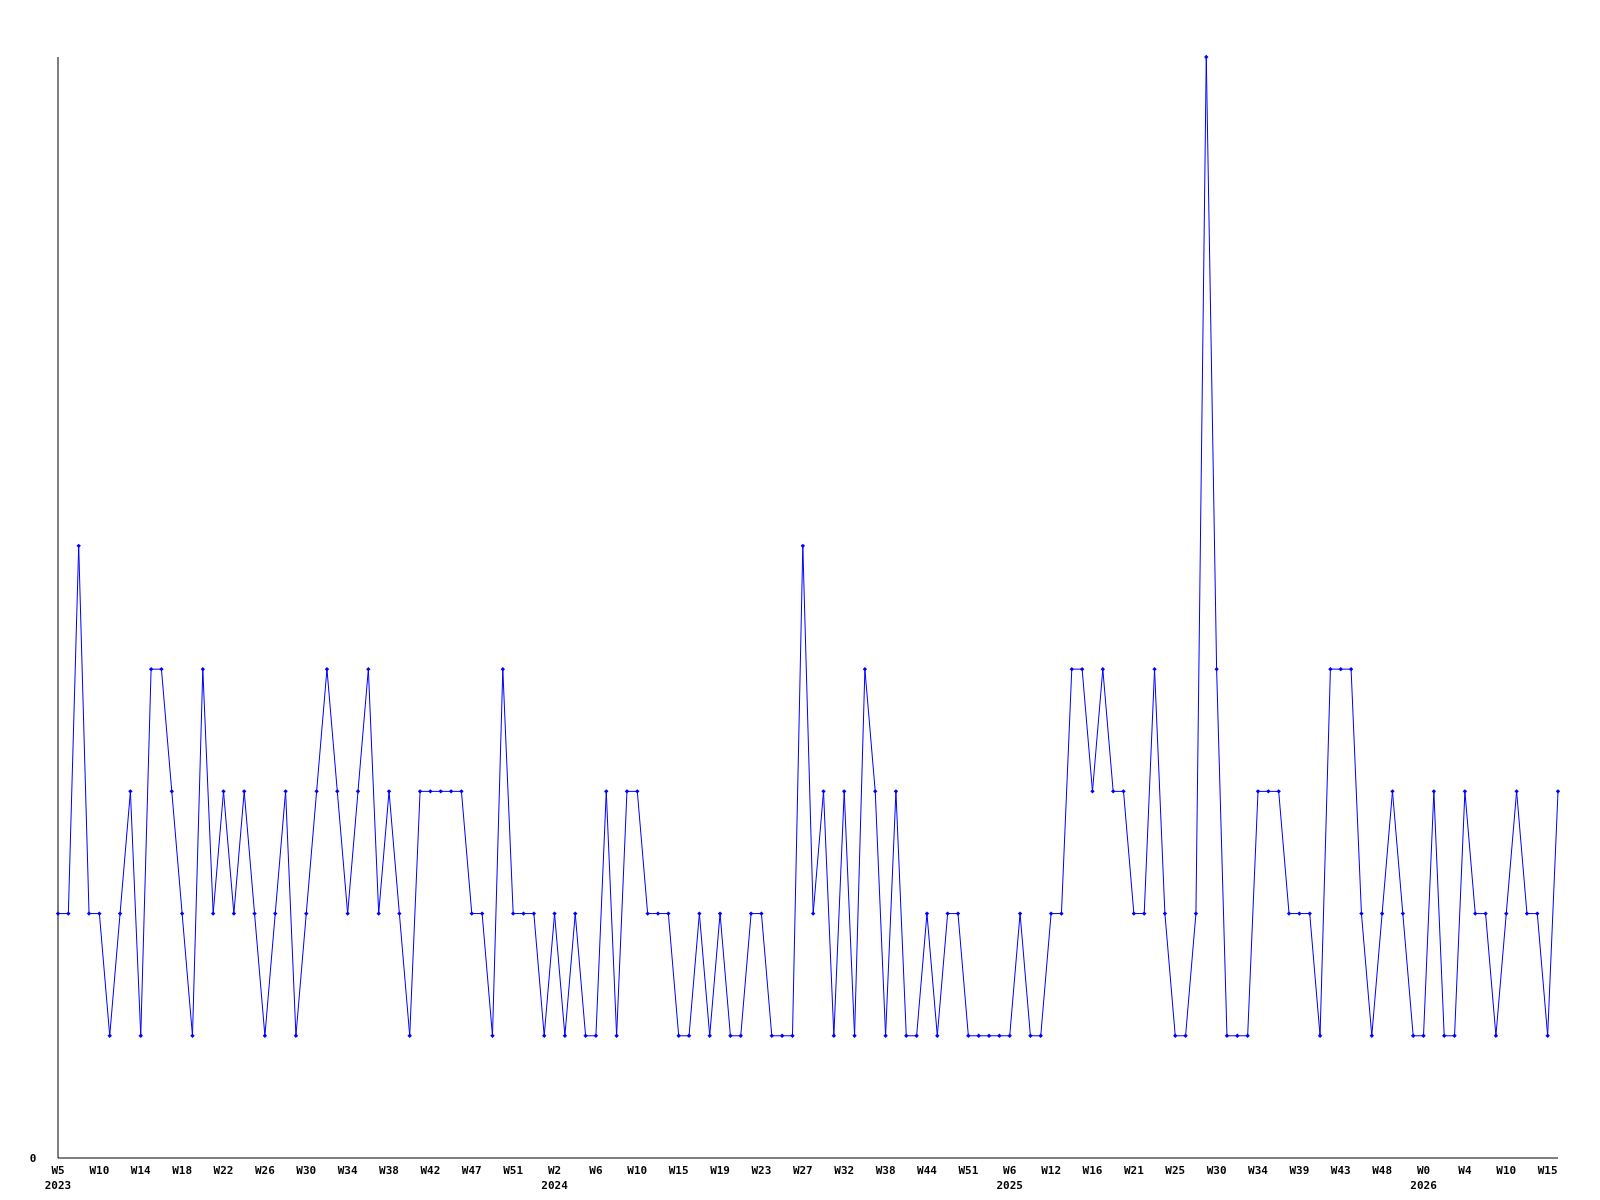 The image size is (1600, 1200). I want to click on x-tick-label: W25, so click(1175, 1170).